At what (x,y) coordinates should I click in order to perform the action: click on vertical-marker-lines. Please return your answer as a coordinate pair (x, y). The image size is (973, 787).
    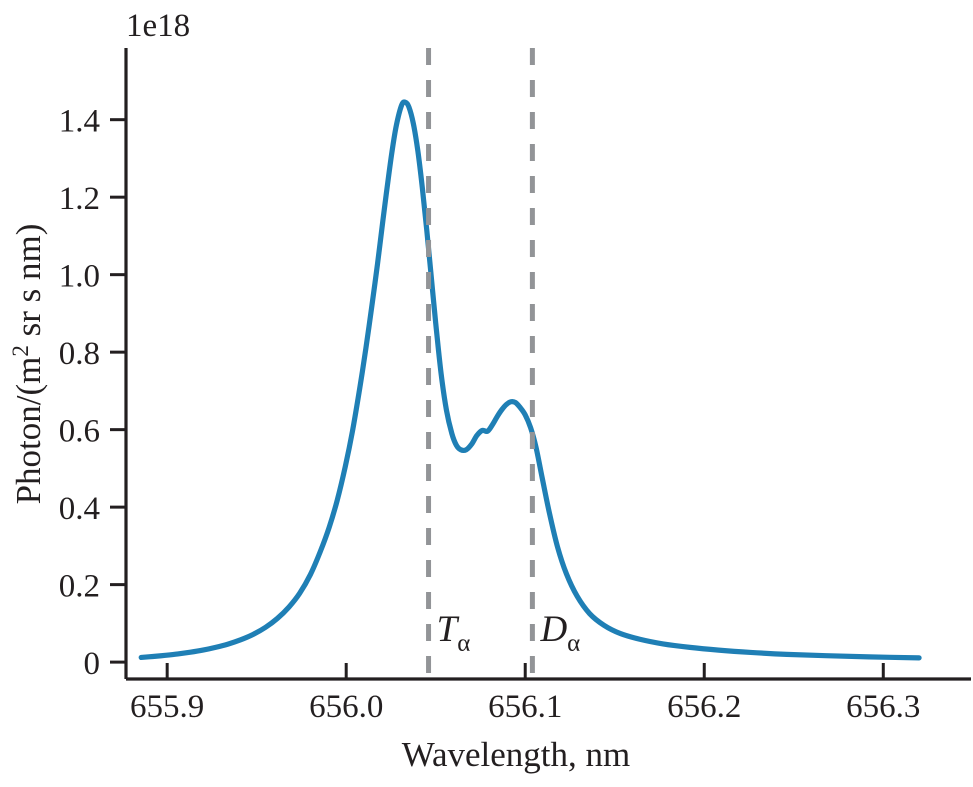
    Looking at the image, I should click on (480, 363).